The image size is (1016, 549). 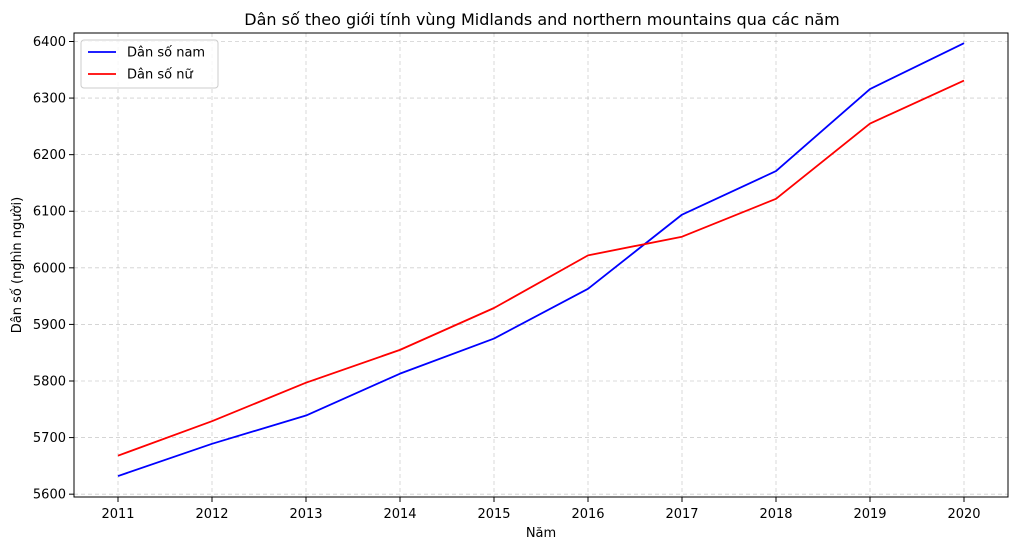 I want to click on y-tick-label: 5700, so click(x=49, y=438).